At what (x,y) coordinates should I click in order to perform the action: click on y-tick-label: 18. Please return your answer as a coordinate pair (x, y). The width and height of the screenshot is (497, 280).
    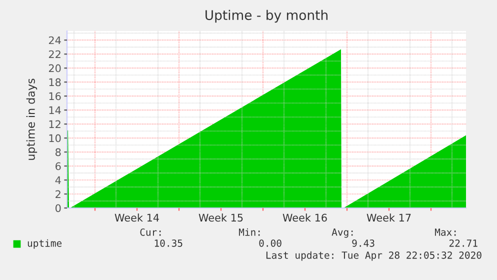
    Looking at the image, I should click on (55, 82).